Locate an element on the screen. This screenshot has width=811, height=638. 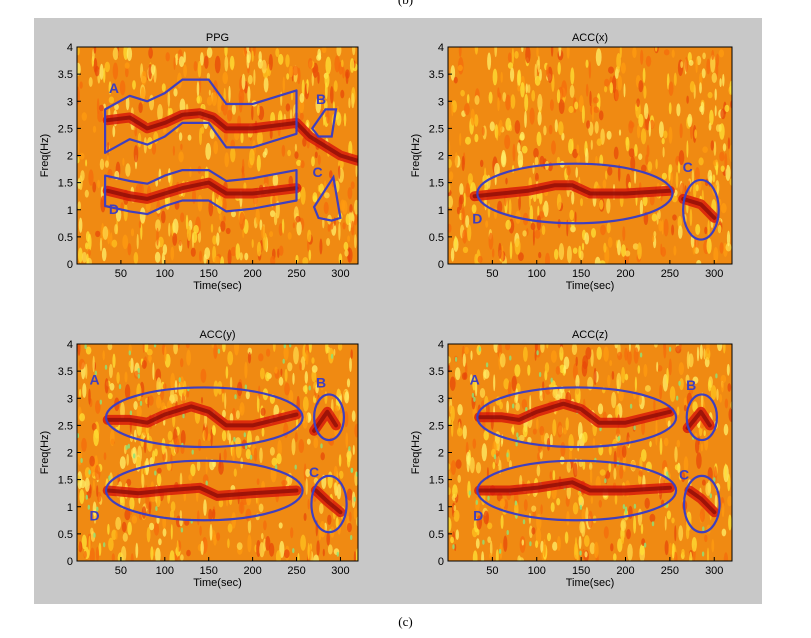
figure-caption-top: (b) is located at coordinates (405, 4).